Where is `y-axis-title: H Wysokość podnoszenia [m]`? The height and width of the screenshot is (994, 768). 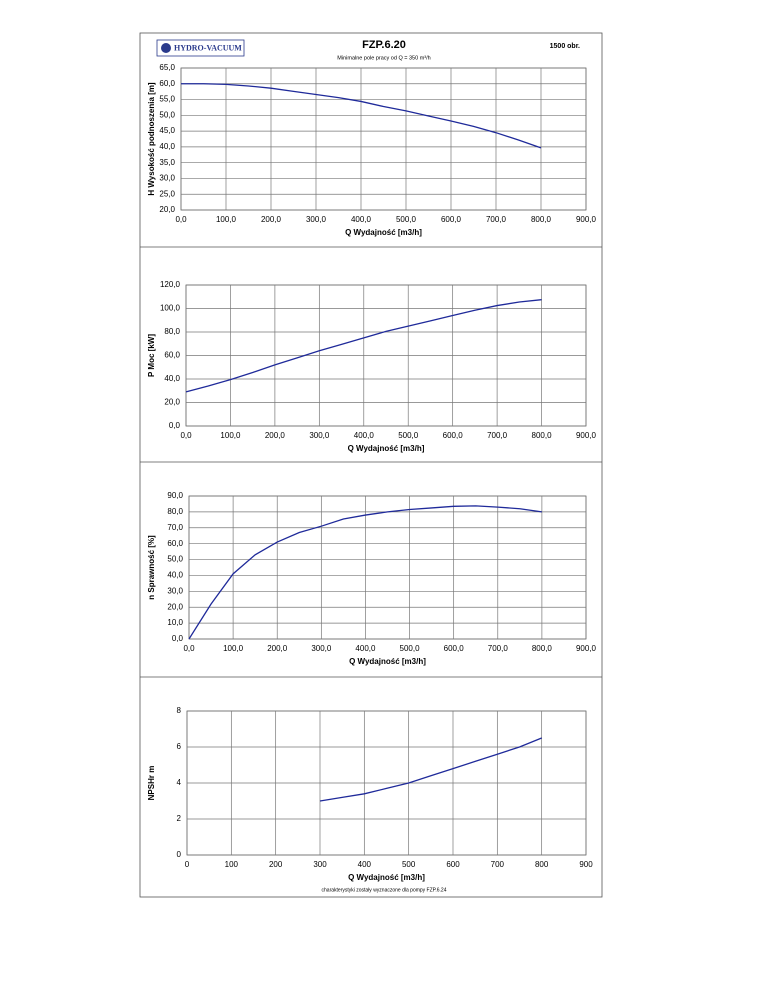
y-axis-title: H Wysokość podnoszenia [m] is located at coordinates (151, 139).